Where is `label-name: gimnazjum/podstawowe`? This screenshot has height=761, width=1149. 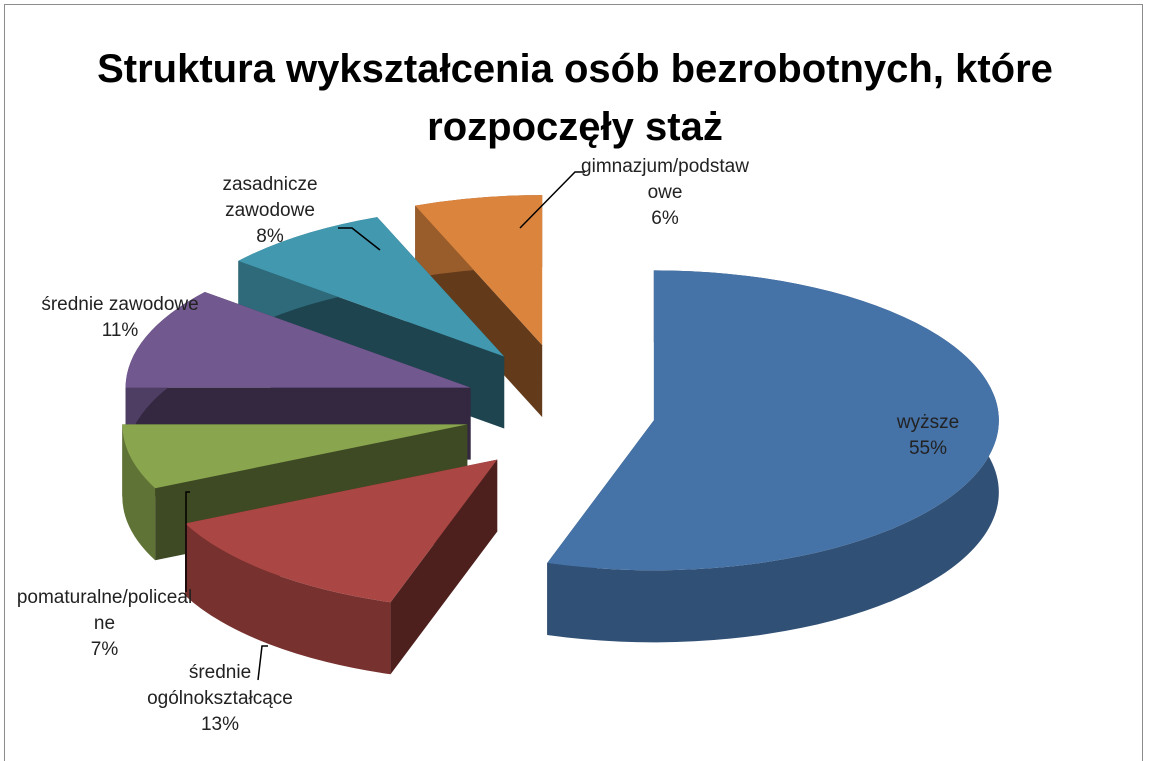 label-name: gimnazjum/podstawowe is located at coordinates (665, 179).